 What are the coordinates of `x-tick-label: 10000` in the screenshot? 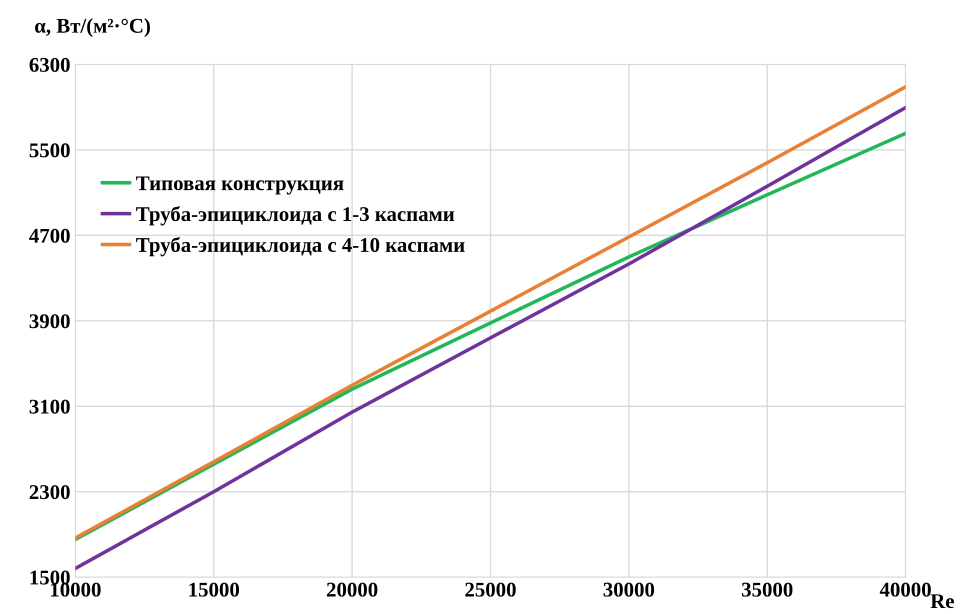 It's located at (76, 589).